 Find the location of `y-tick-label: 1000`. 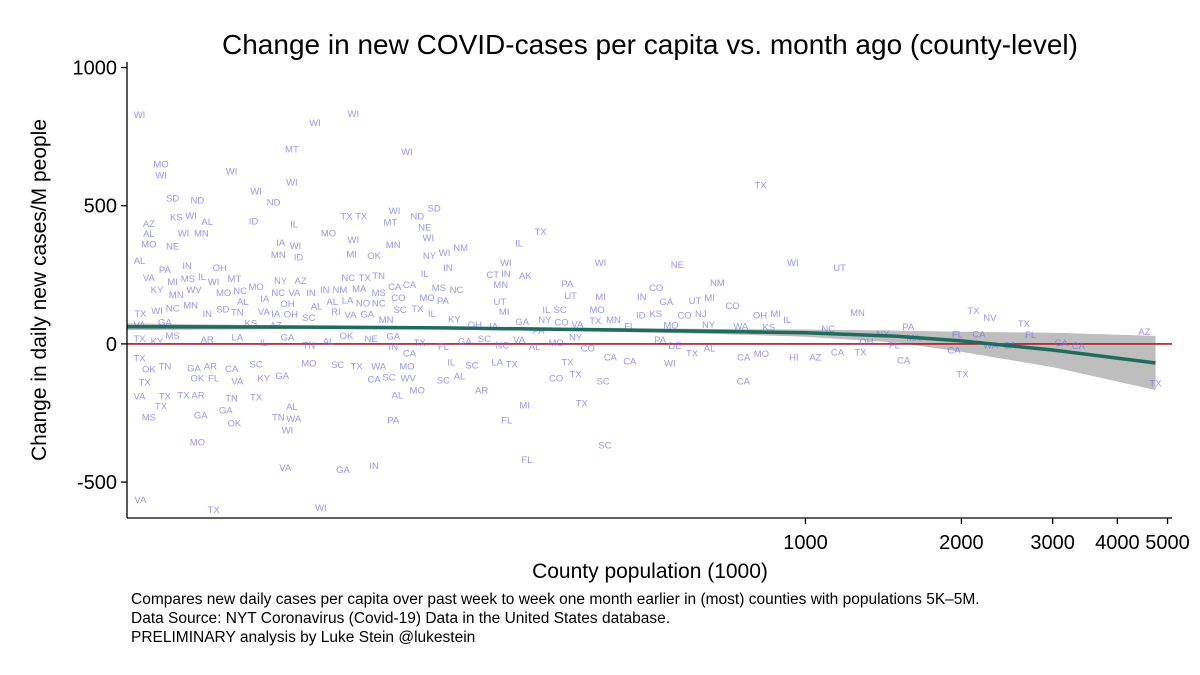

y-tick-label: 1000 is located at coordinates (95, 69).